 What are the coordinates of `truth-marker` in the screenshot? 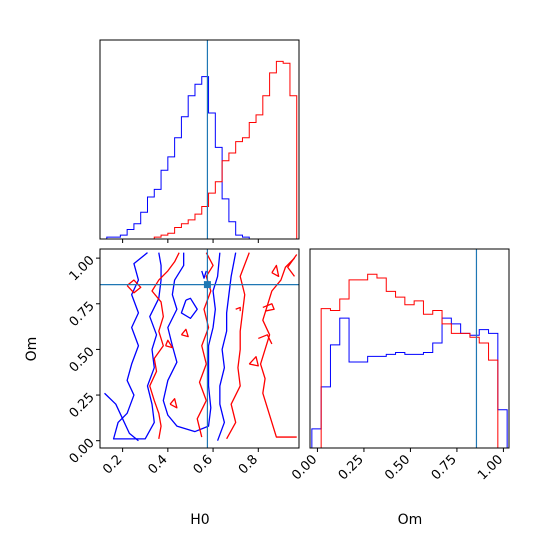 It's located at (207, 285).